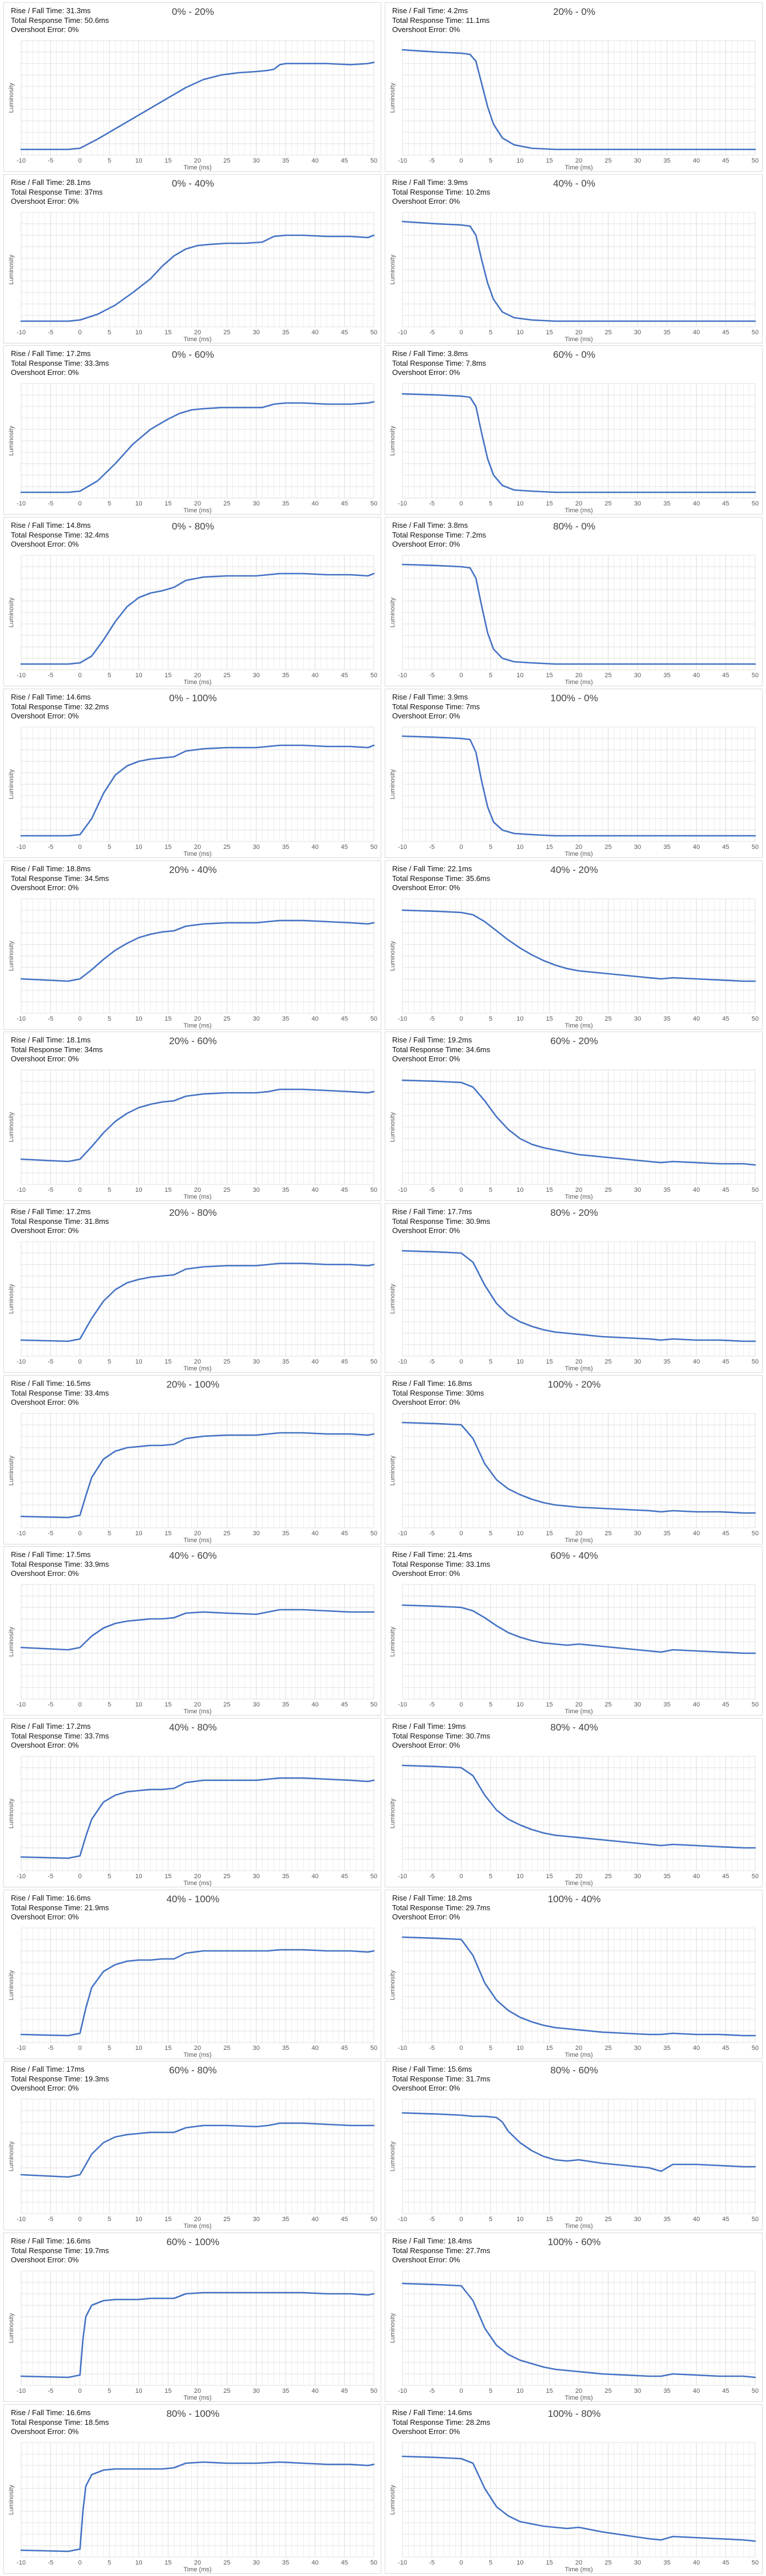 This screenshot has height=2576, width=766. I want to click on chart-title: 40% - 0%, so click(574, 183).